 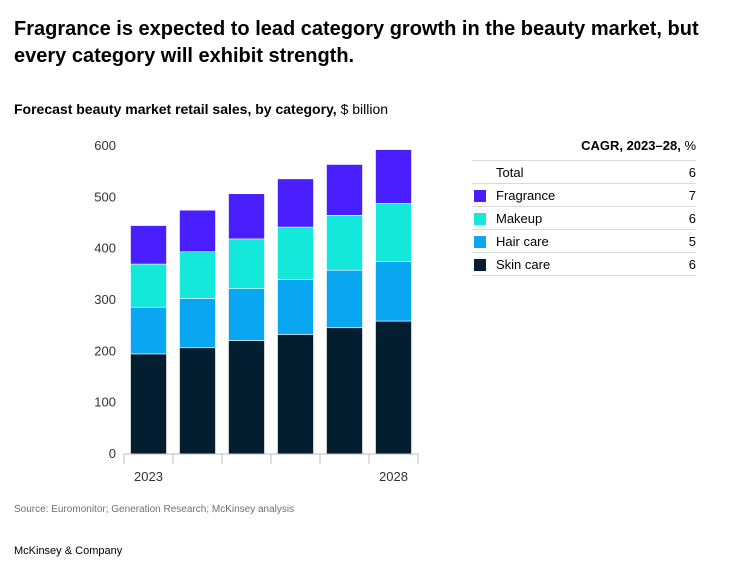 I want to click on subtitle-unit: $ billion, so click(x=364, y=109).